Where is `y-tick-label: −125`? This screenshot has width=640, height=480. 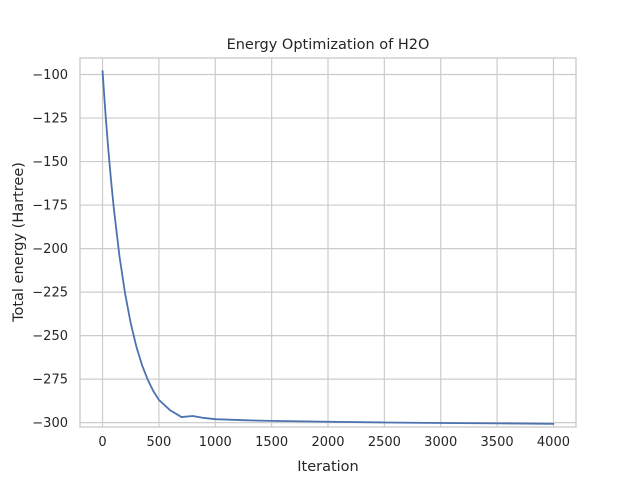
y-tick-label: −125 is located at coordinates (50, 119).